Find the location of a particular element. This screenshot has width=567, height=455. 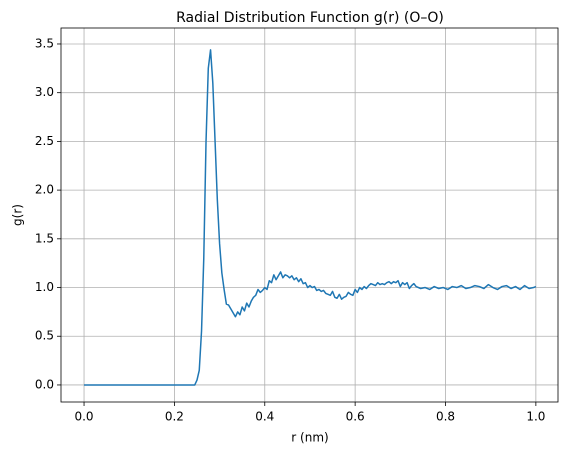

y-tick-label: 0.0 is located at coordinates (44, 384).